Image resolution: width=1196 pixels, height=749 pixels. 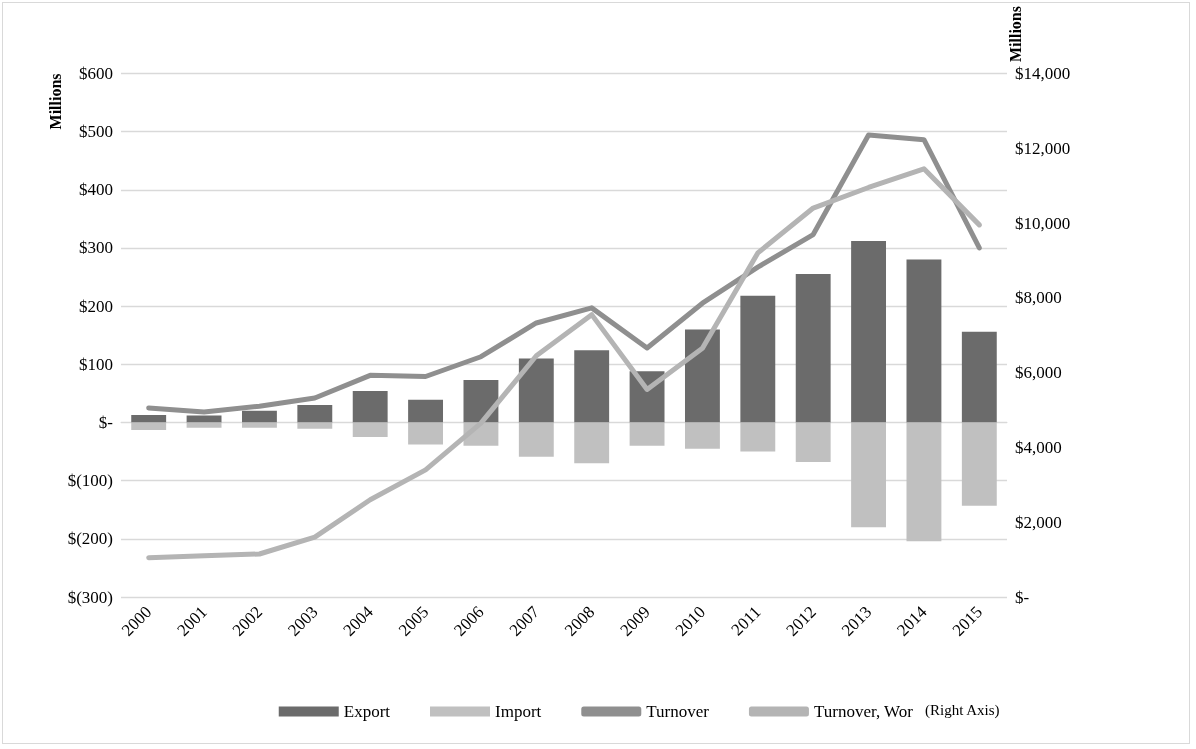 What do you see at coordinates (90, 539) in the screenshot?
I see `y-tick-label: $(200)` at bounding box center [90, 539].